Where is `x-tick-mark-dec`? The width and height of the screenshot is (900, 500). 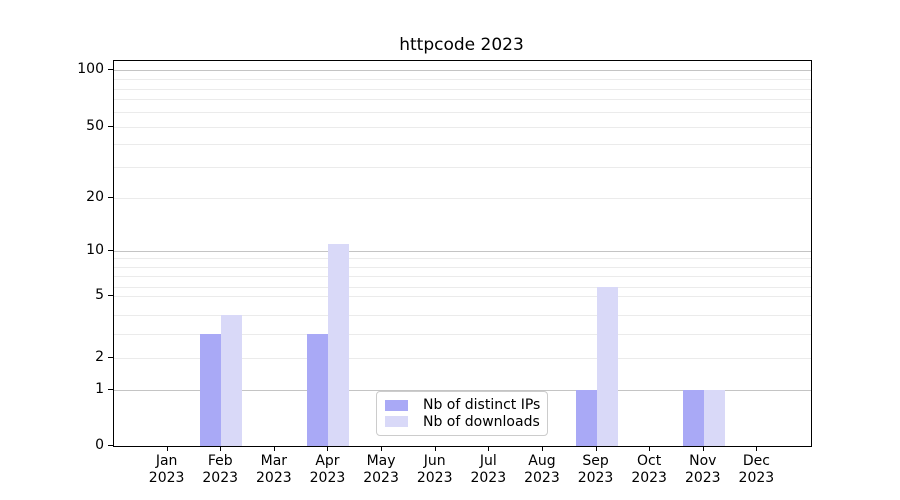 x-tick-mark-dec is located at coordinates (757, 448).